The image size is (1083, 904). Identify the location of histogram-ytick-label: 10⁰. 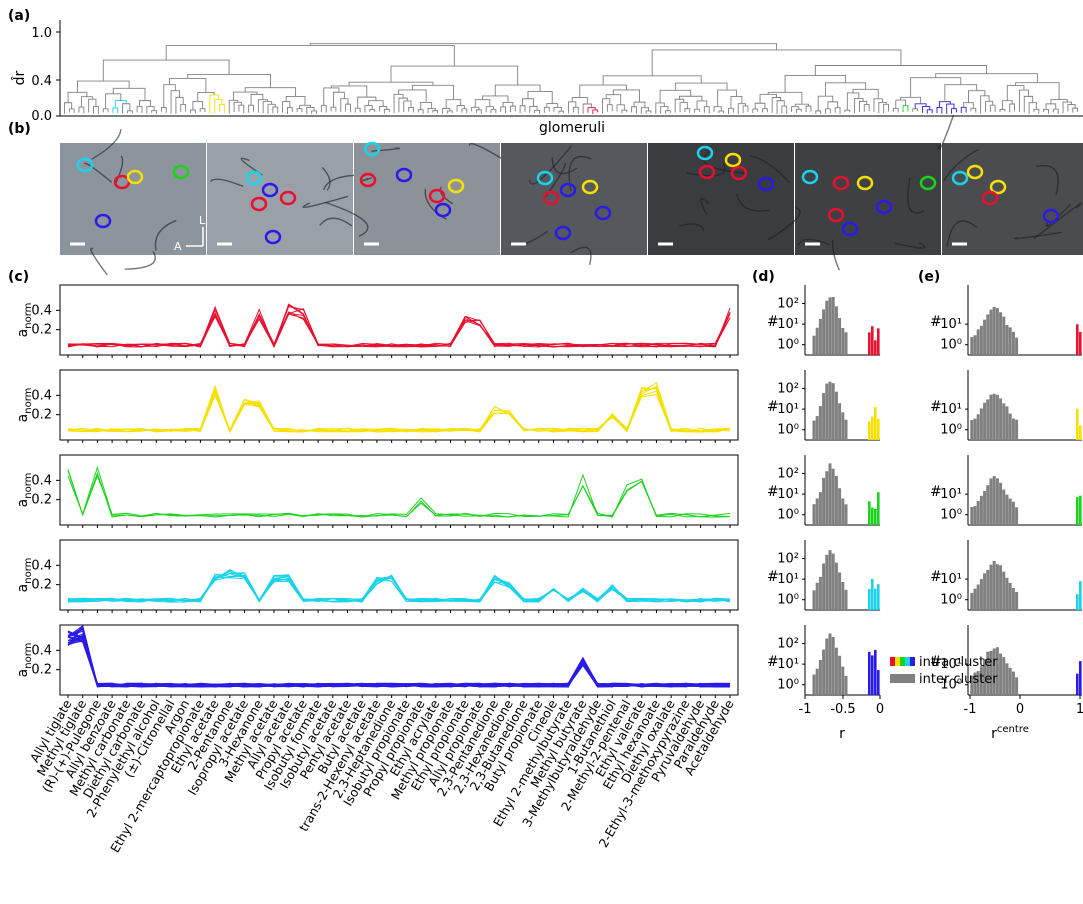
(788, 345).